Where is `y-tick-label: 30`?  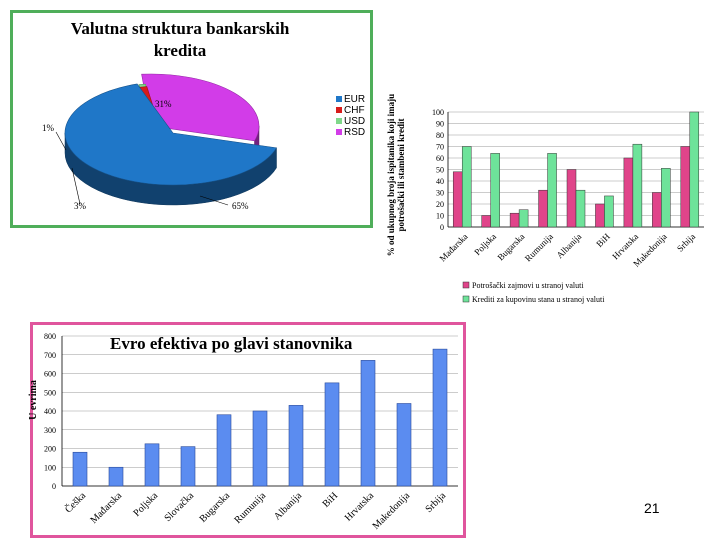
y-tick-label: 30 is located at coordinates (440, 193).